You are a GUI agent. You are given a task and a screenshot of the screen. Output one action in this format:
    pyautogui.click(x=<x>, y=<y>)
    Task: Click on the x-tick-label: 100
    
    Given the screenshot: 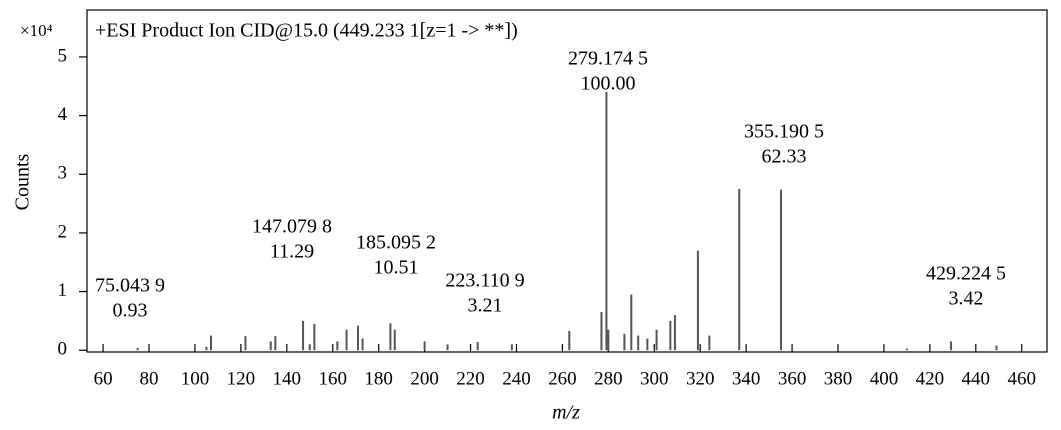 What is the action you would take?
    pyautogui.click(x=195, y=378)
    